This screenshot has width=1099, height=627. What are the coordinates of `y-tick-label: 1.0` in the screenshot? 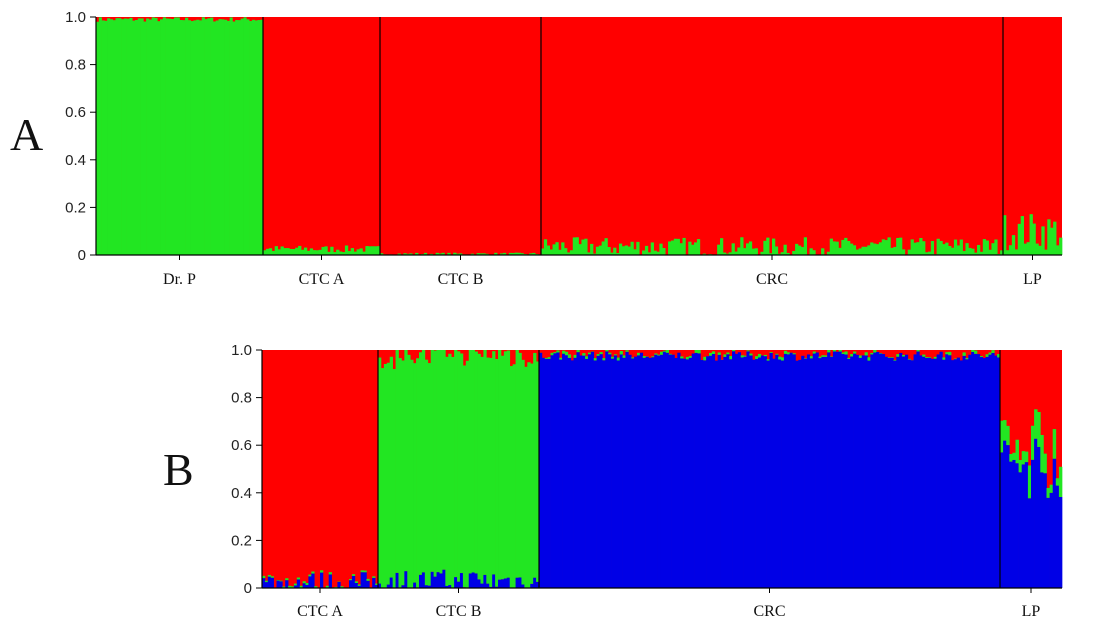 It's located at (241, 350).